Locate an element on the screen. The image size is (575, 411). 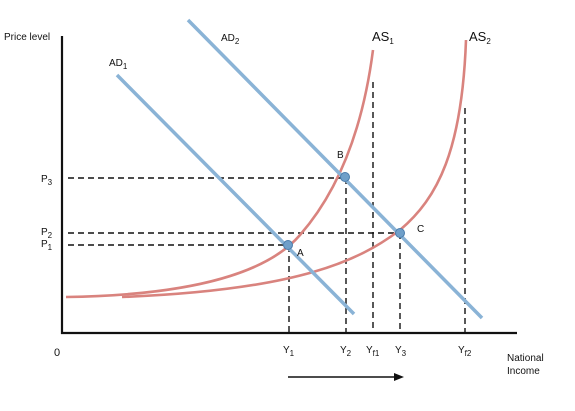
yf1-label-sub: f1 is located at coordinates (376, 353).